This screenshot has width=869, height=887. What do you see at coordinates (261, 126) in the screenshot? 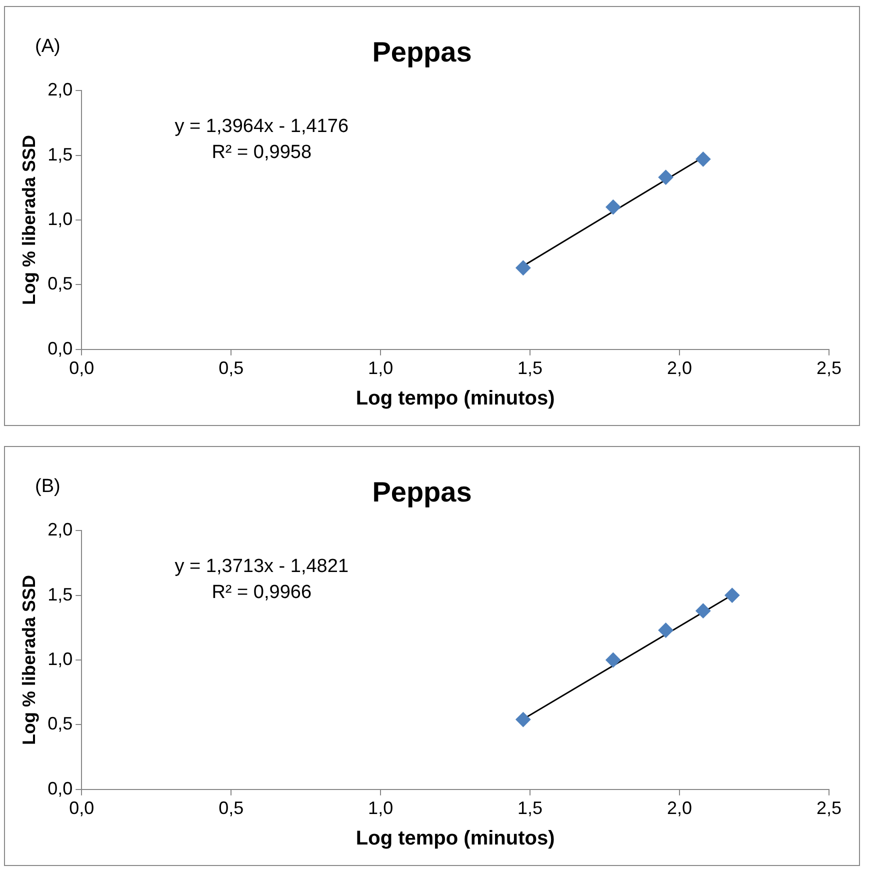
I see `annotation: y = 1,3964x - 1,4176` at bounding box center [261, 126].